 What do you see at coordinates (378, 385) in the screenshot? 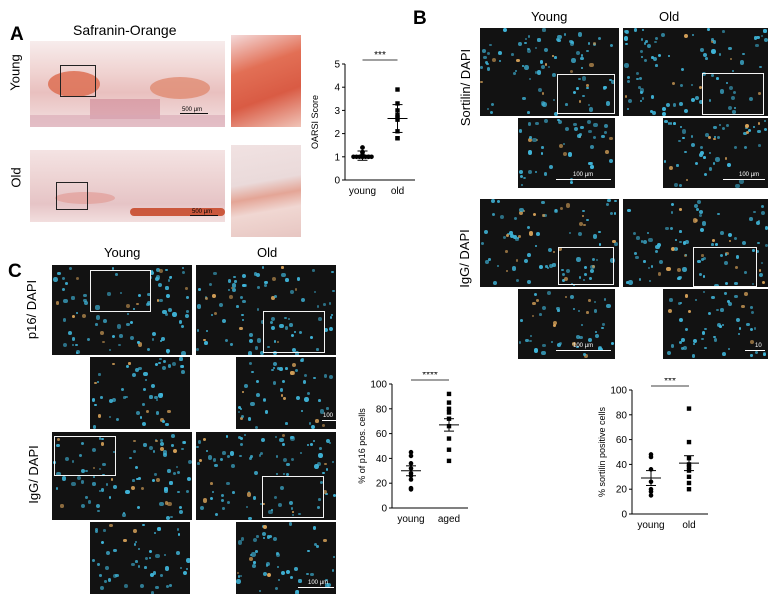
I see `y-tick-label: 100` at bounding box center [378, 385].